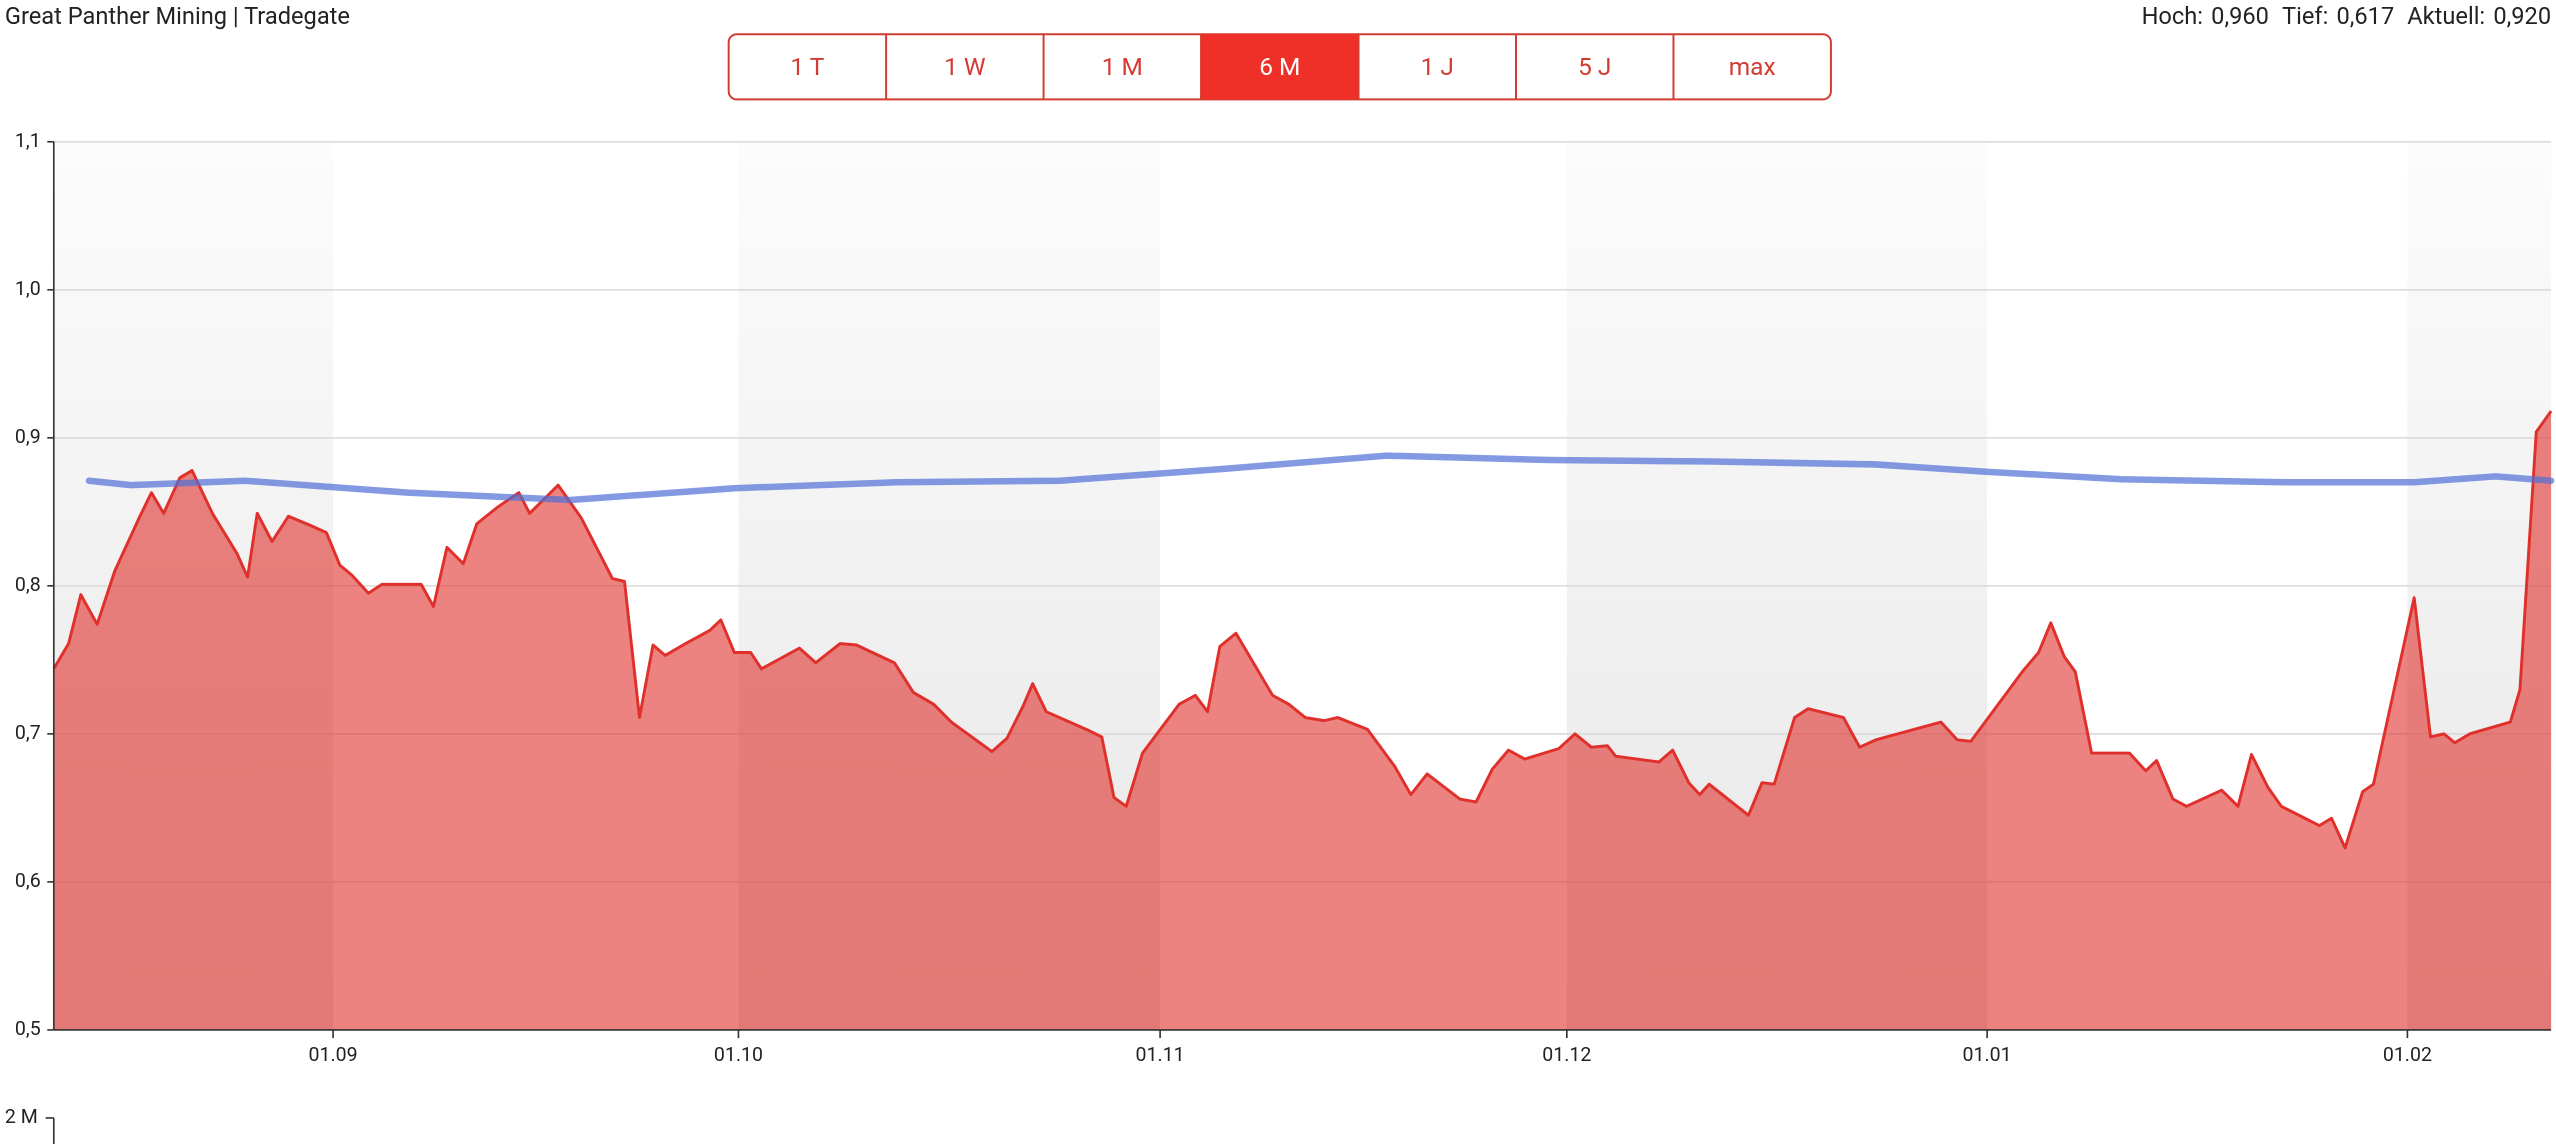  What do you see at coordinates (1405, 67) in the screenshot?
I see `range-button: 1 J` at bounding box center [1405, 67].